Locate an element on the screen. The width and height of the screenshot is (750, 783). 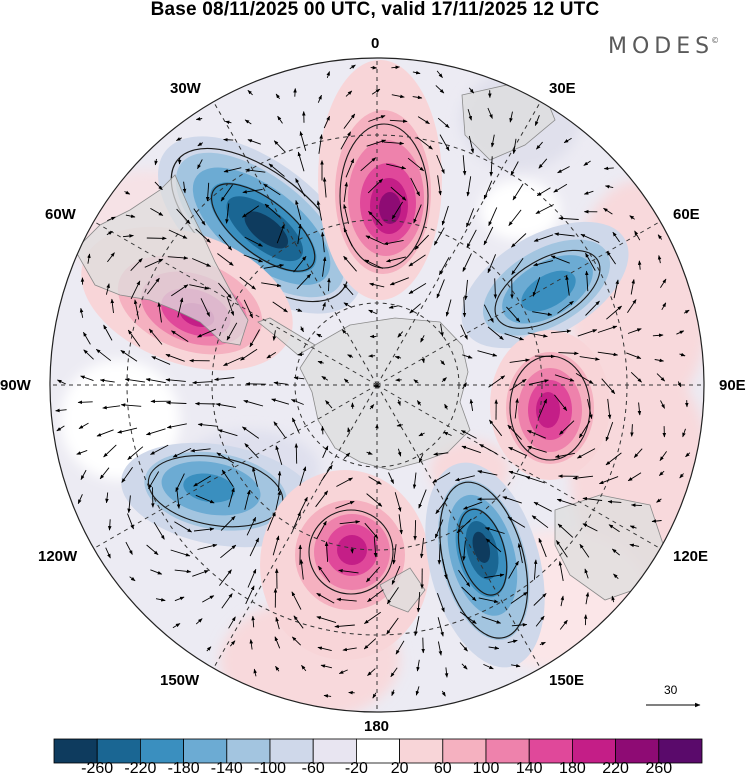
label-lon-90e: 90E is located at coordinates (732, 385).